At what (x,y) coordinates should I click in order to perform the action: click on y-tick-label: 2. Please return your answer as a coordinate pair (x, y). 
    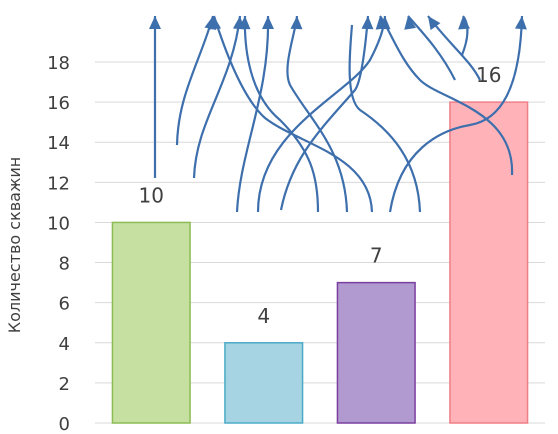
    Looking at the image, I should click on (64, 384).